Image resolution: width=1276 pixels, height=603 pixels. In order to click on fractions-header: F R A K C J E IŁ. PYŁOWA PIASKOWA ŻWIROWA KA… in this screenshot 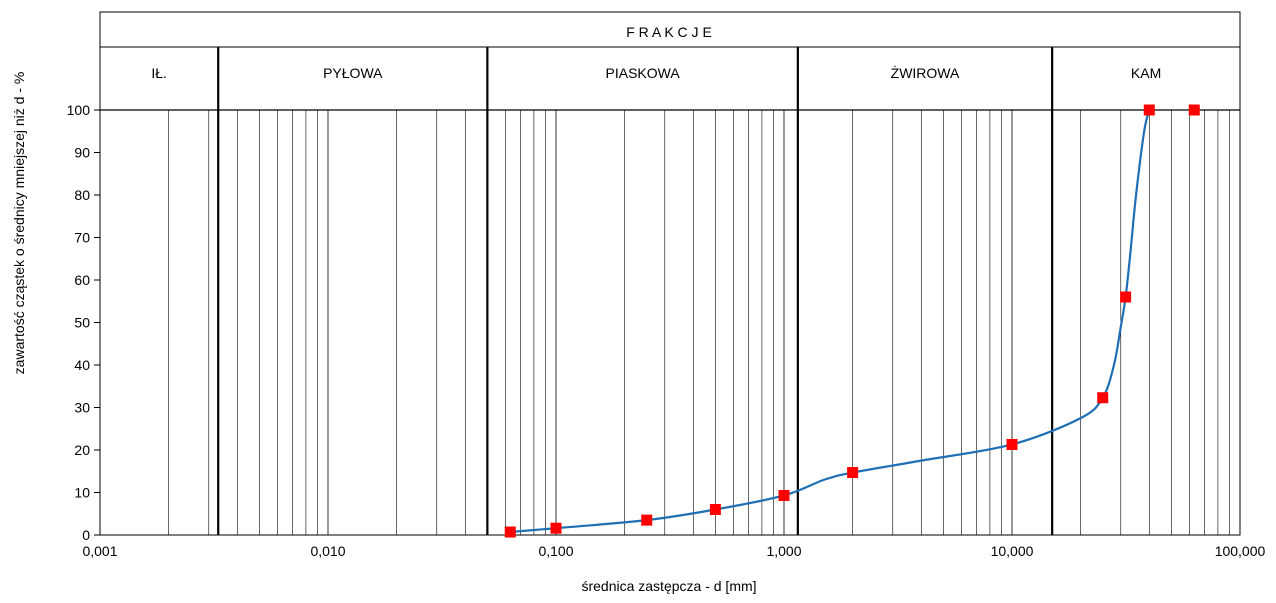, I will do `click(656, 52)`.